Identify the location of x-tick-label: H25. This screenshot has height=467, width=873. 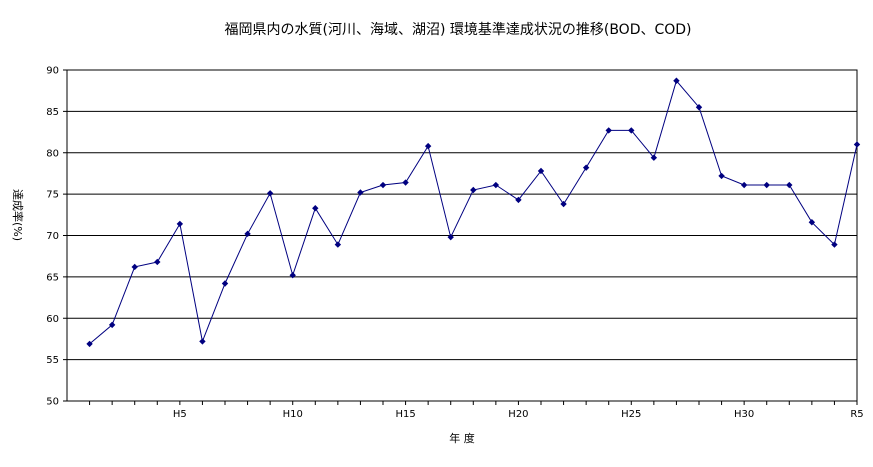
(631, 414).